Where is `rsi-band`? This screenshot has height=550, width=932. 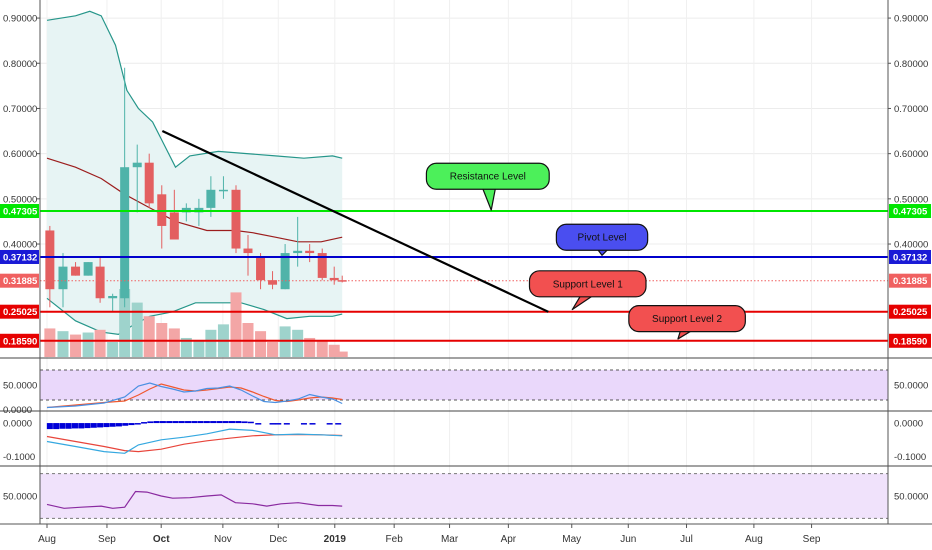
rsi-band is located at coordinates (464, 385).